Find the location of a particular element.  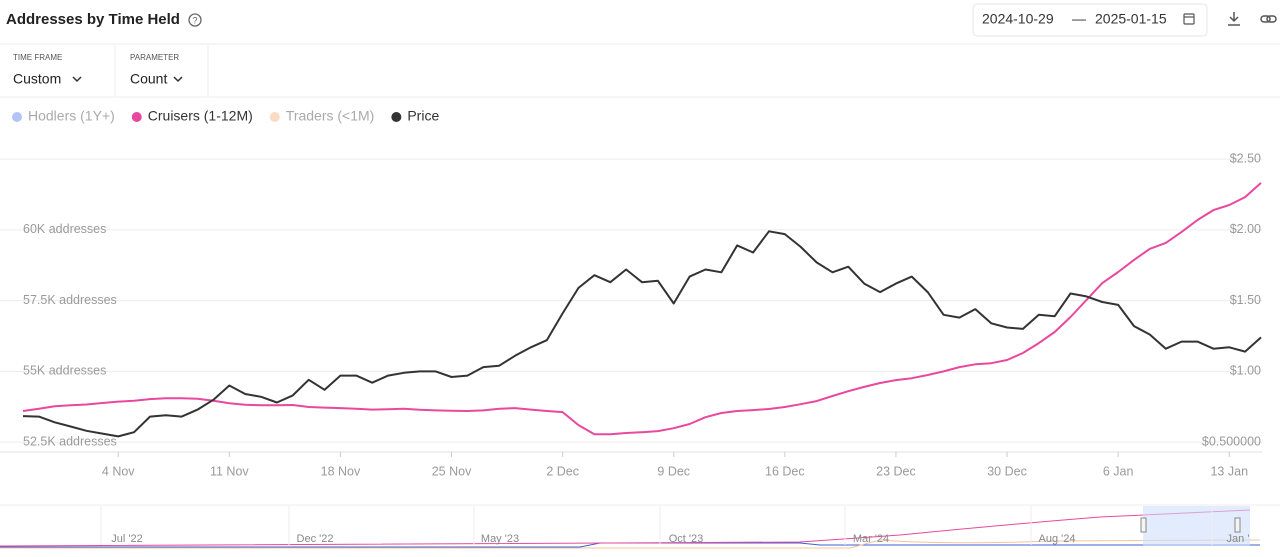

y2-tick-label: $0.500000 is located at coordinates (1231, 441).